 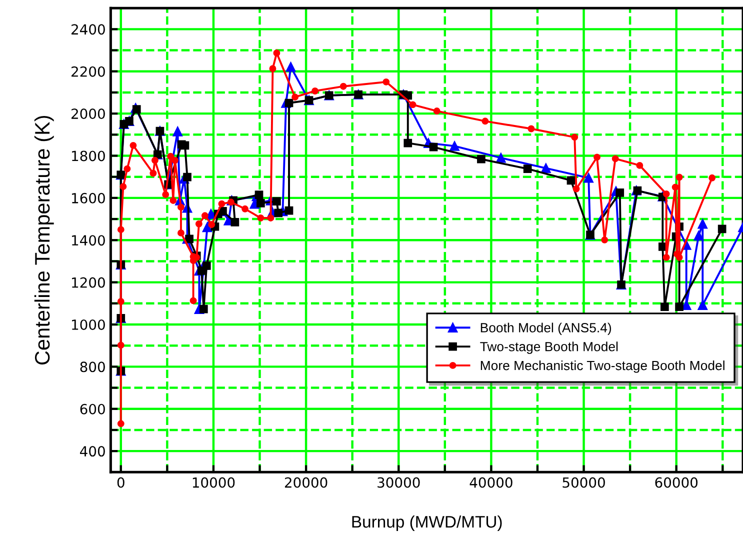 I want to click on y-tick-label: 1200, so click(x=88, y=282).